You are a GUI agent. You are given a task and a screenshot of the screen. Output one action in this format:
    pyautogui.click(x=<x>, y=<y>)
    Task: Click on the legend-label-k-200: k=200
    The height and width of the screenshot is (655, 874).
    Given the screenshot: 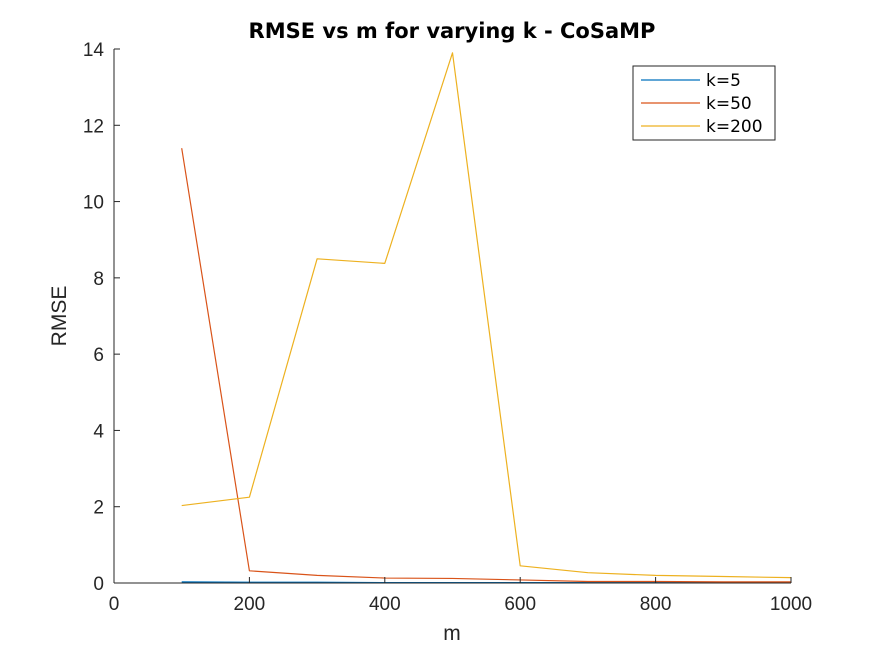 What is the action you would take?
    pyautogui.click(x=734, y=127)
    